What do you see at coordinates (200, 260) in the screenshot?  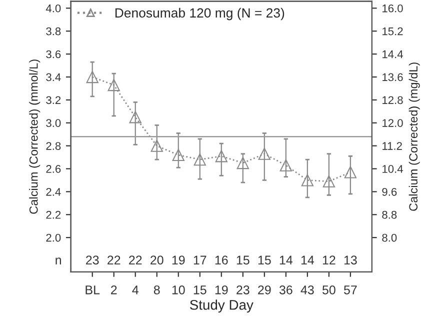 I see `annotation: 17` at bounding box center [200, 260].